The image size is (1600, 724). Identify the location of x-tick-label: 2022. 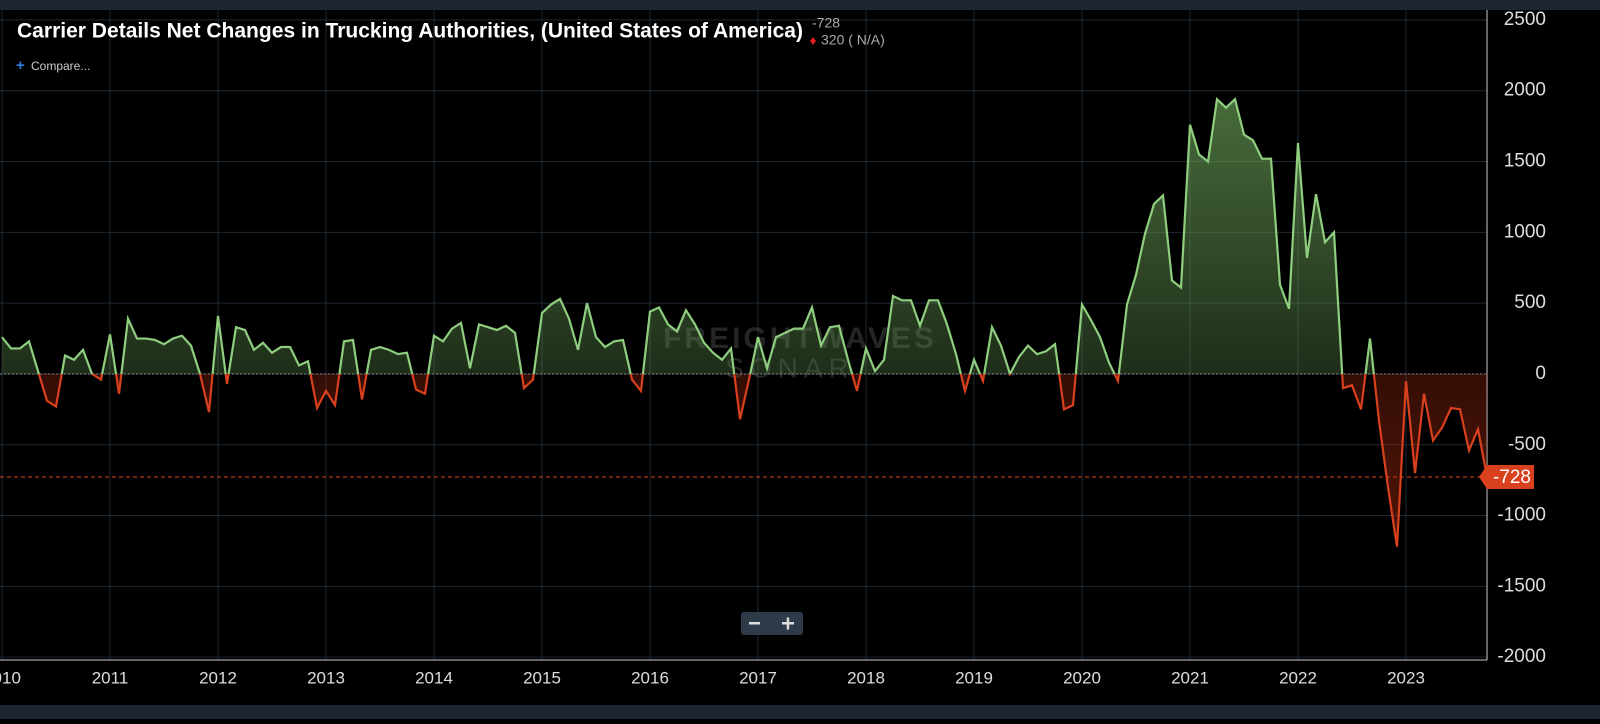
(1298, 677).